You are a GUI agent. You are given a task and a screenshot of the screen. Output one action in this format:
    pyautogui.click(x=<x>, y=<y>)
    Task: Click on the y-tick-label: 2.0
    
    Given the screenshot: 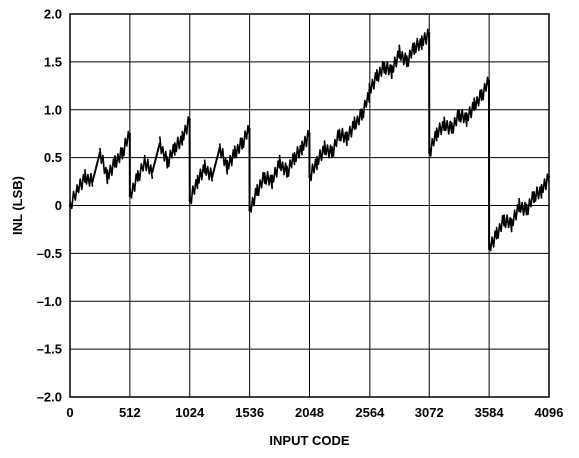 What is the action you would take?
    pyautogui.click(x=53, y=14)
    